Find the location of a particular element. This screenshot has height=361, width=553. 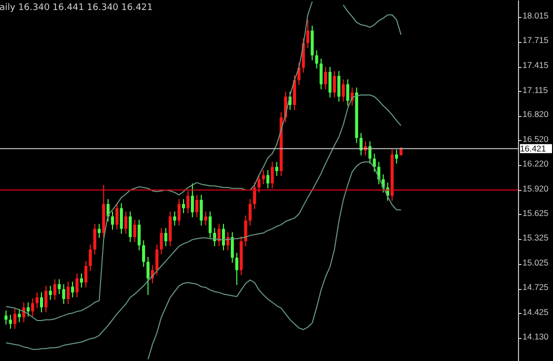

y-tick-label: 16.520 is located at coordinates (535, 139).